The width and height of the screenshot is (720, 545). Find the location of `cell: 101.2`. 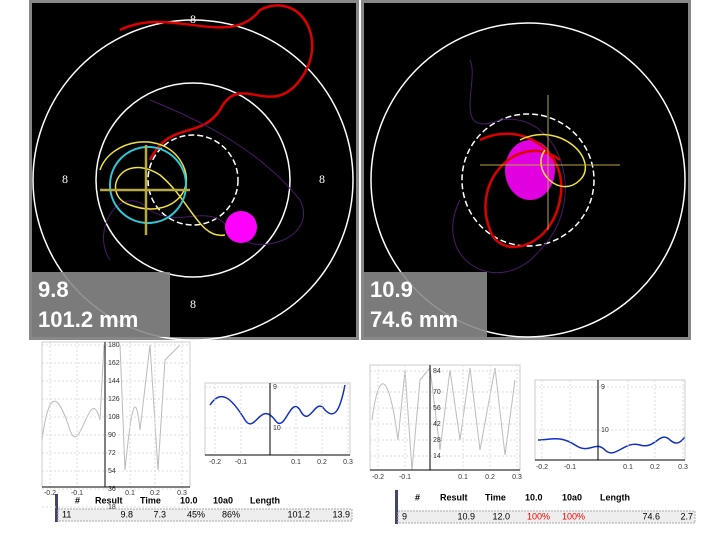

cell: 101.2 is located at coordinates (298, 514).